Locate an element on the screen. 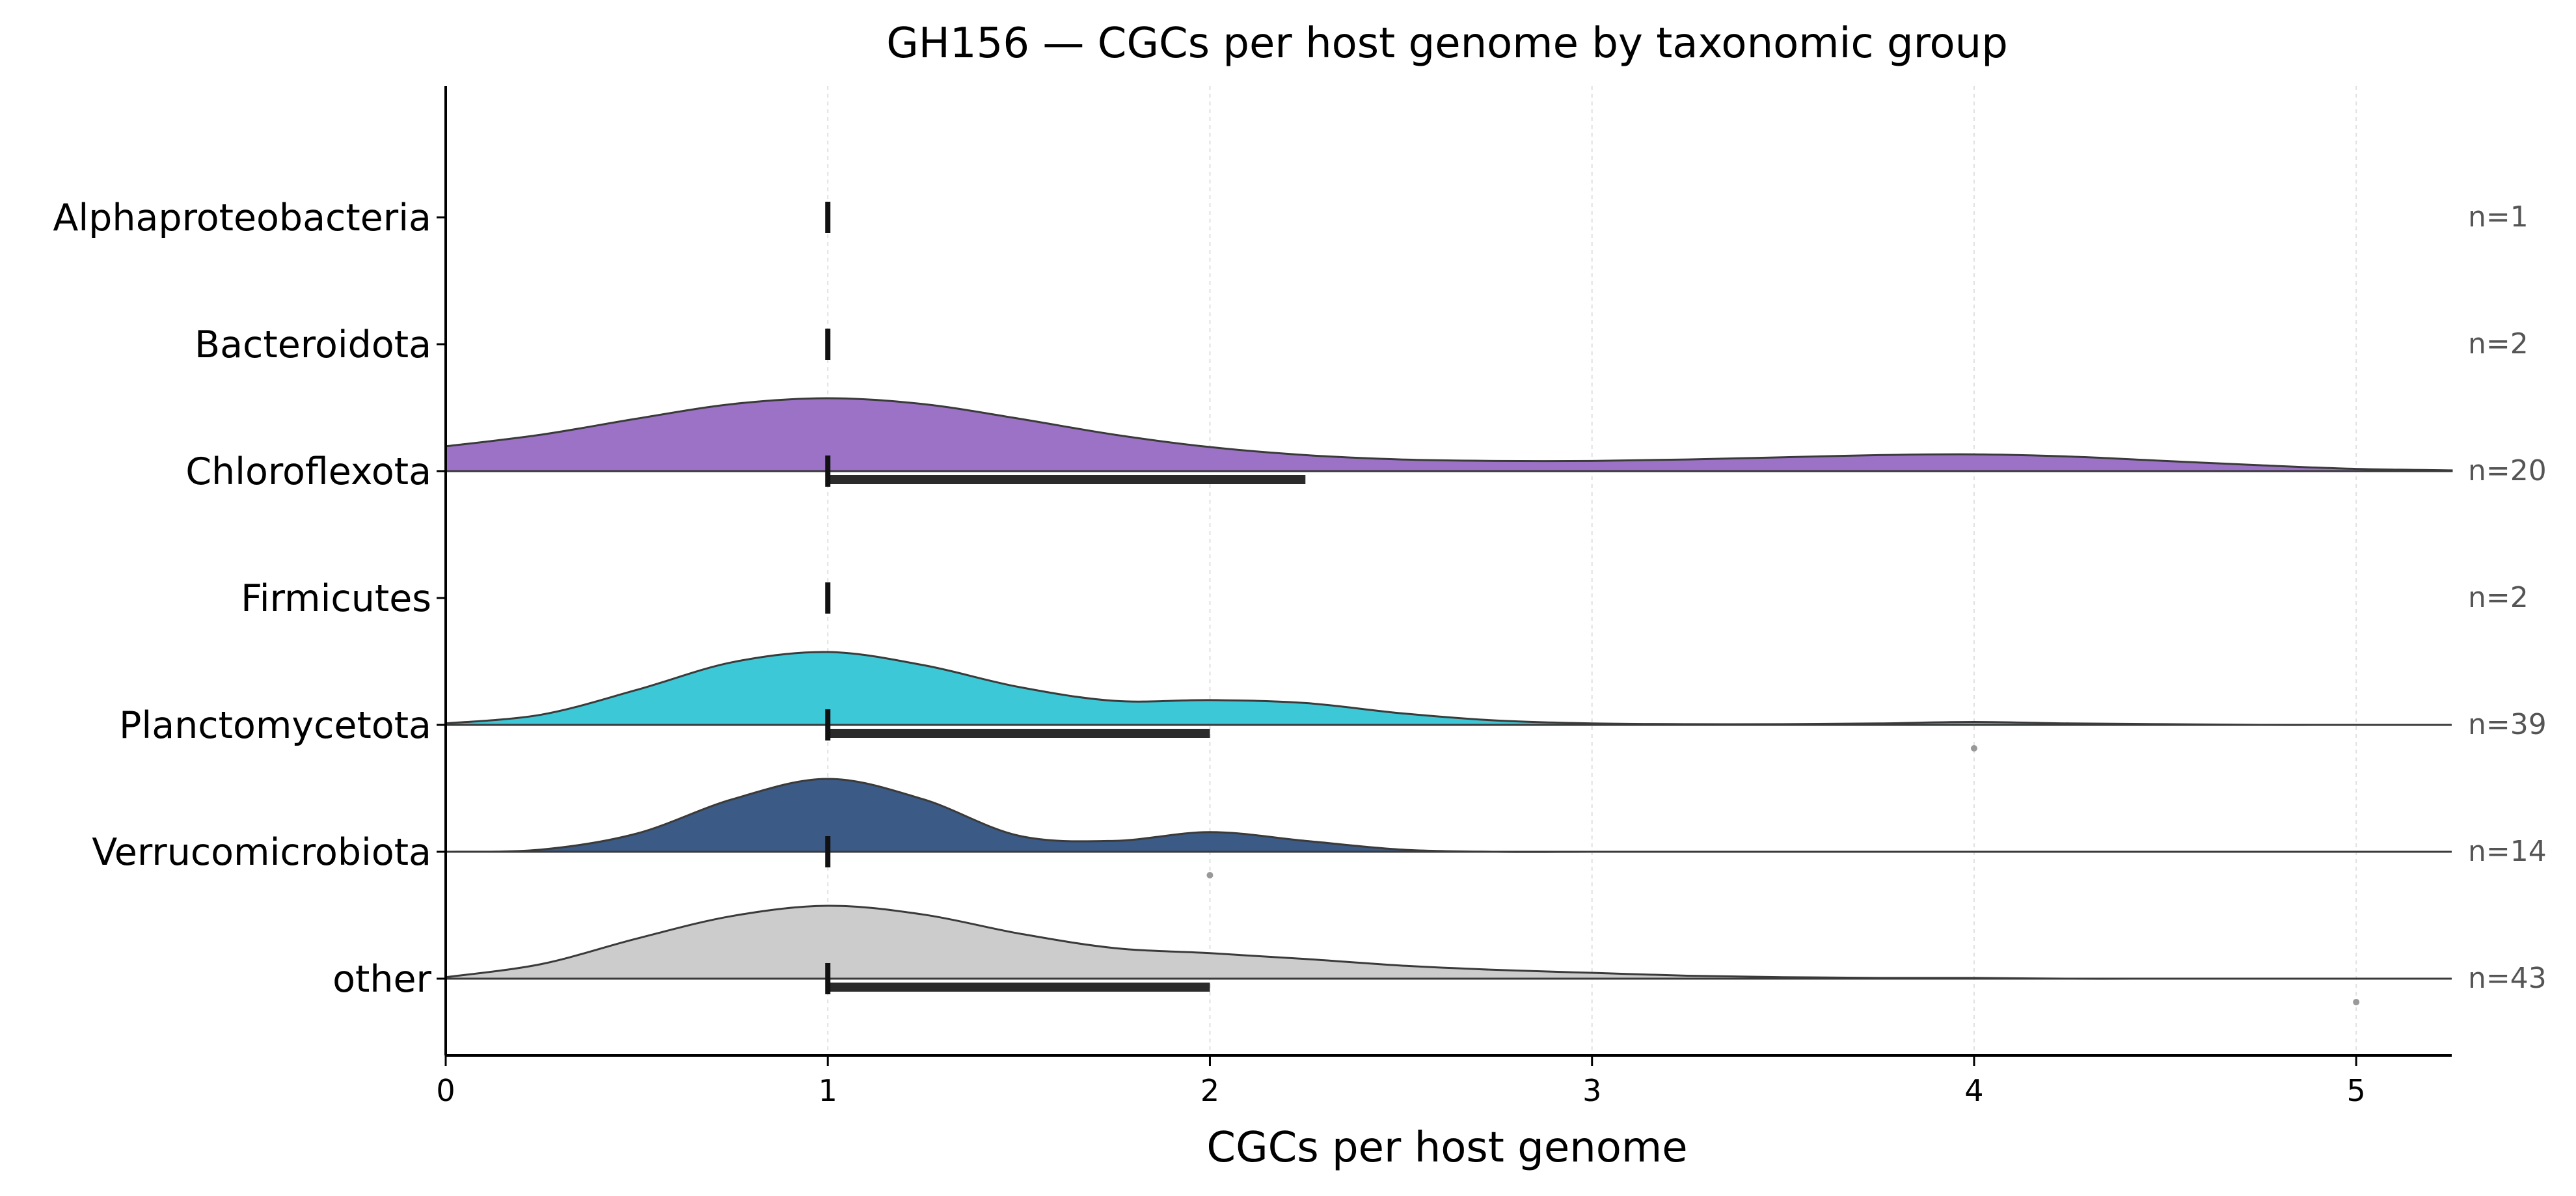 Image resolution: width=2576 pixels, height=1196 pixels. iqr-bar-planctomycetota is located at coordinates (1019, 733).